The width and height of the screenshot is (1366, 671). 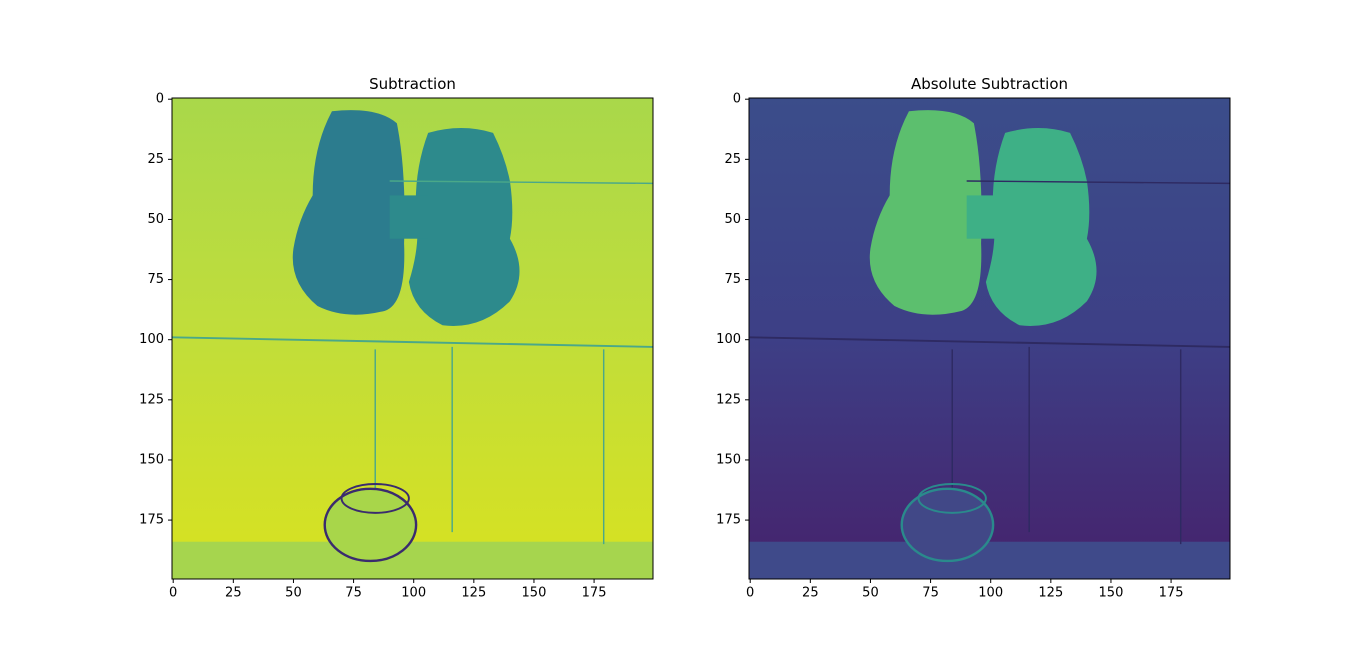 I want to click on chart-title: Subtraction, so click(x=412, y=84).